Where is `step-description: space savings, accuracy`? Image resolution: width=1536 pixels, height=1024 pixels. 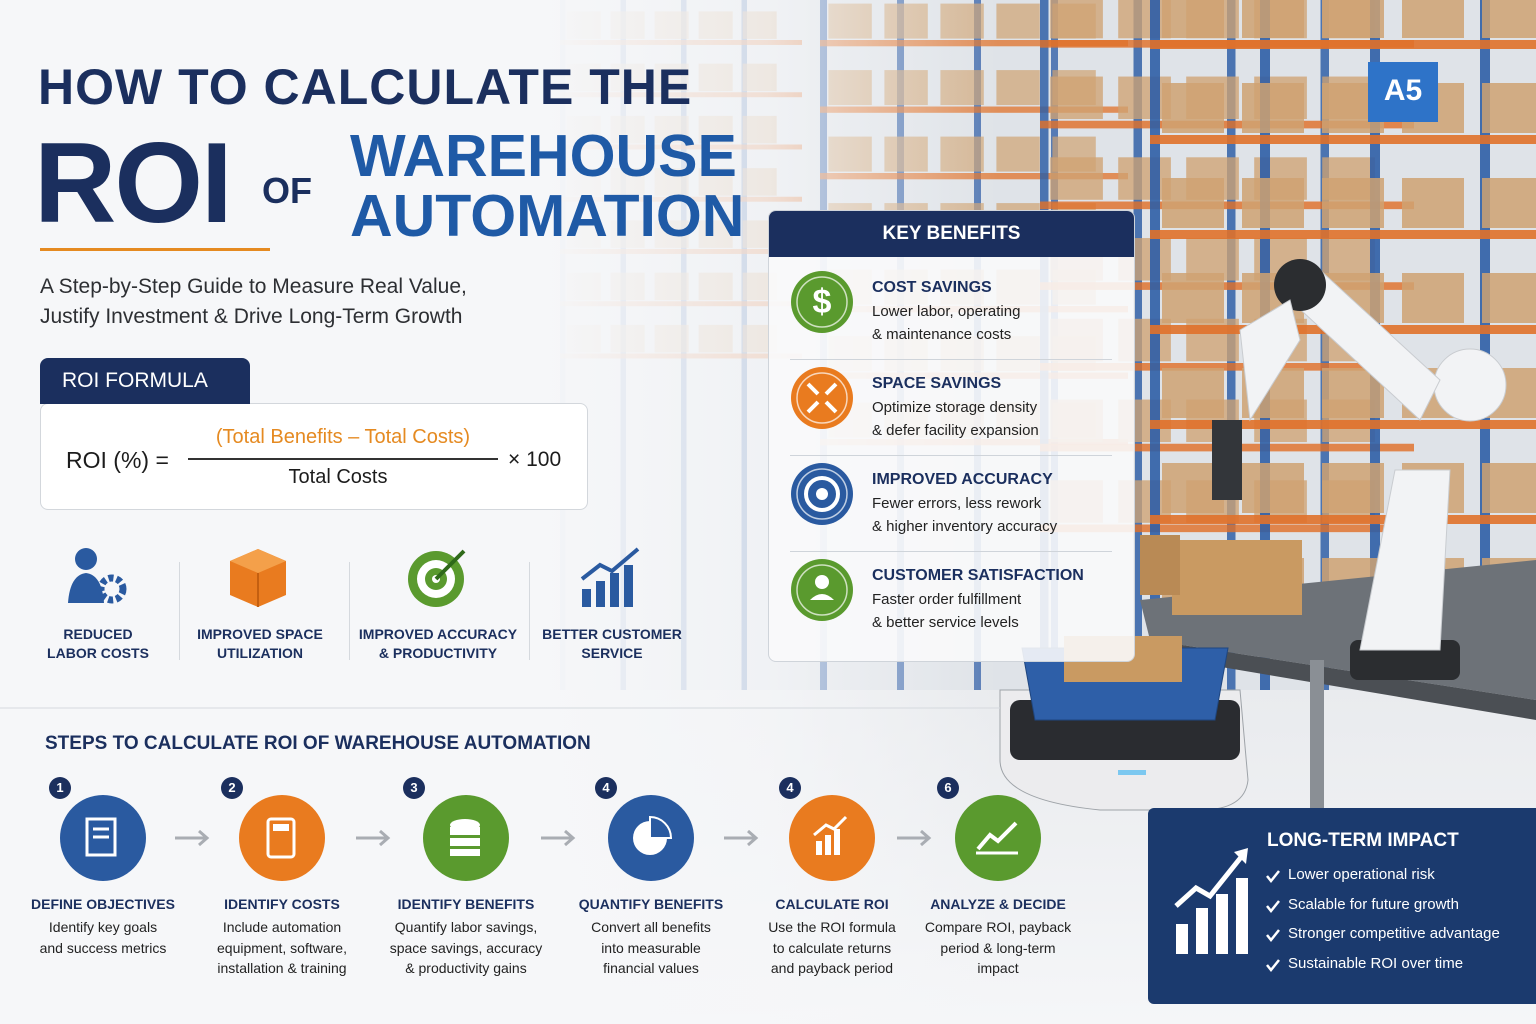
step-description: space savings, accuracy is located at coordinates (466, 947).